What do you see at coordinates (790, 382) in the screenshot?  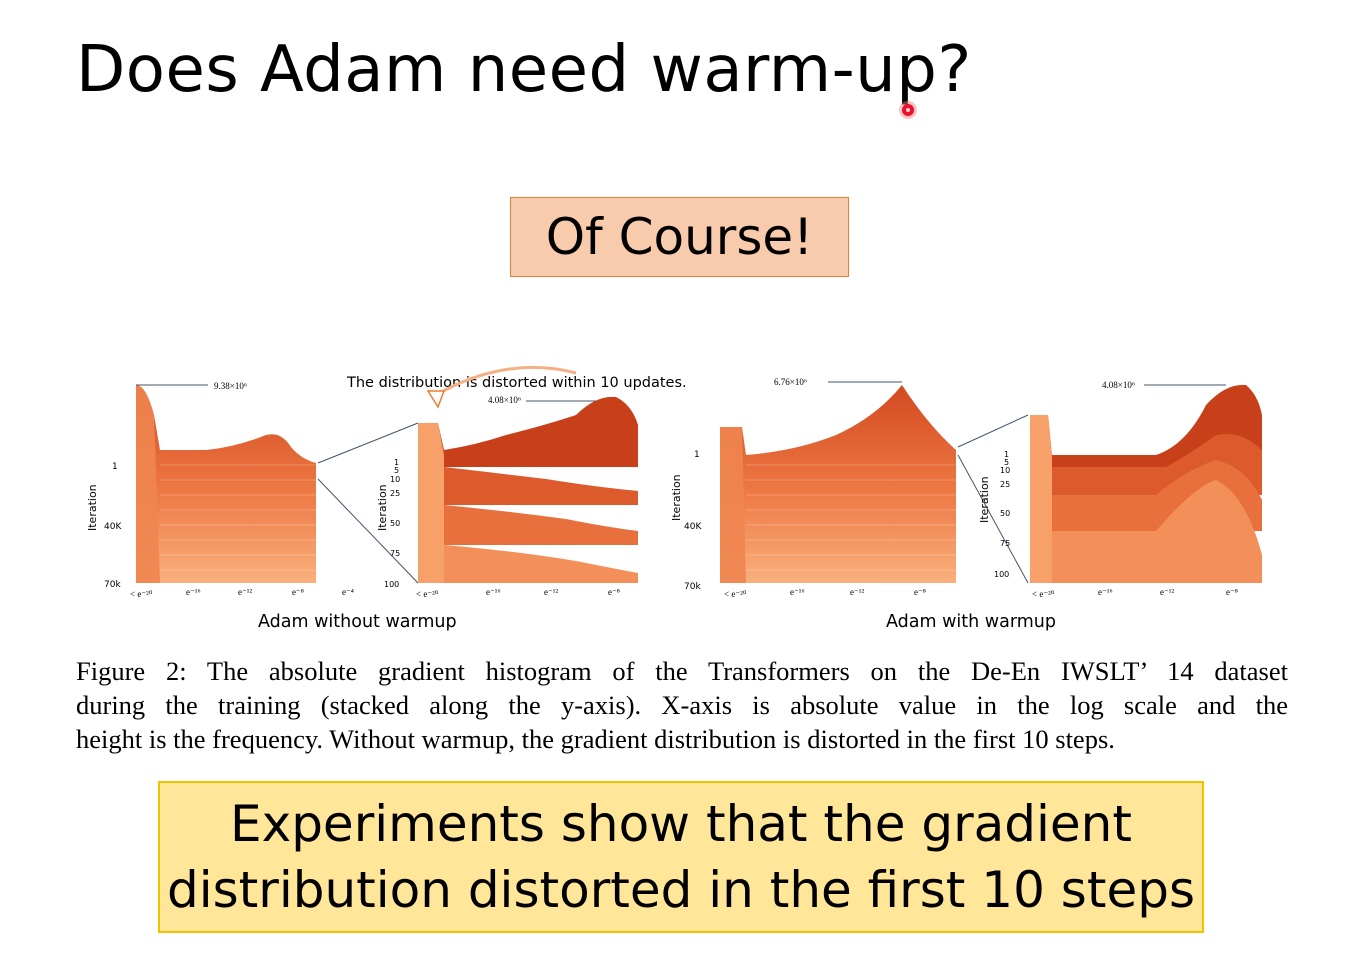 I see `panel2-main-peak-label: 6.76×10⁶` at bounding box center [790, 382].